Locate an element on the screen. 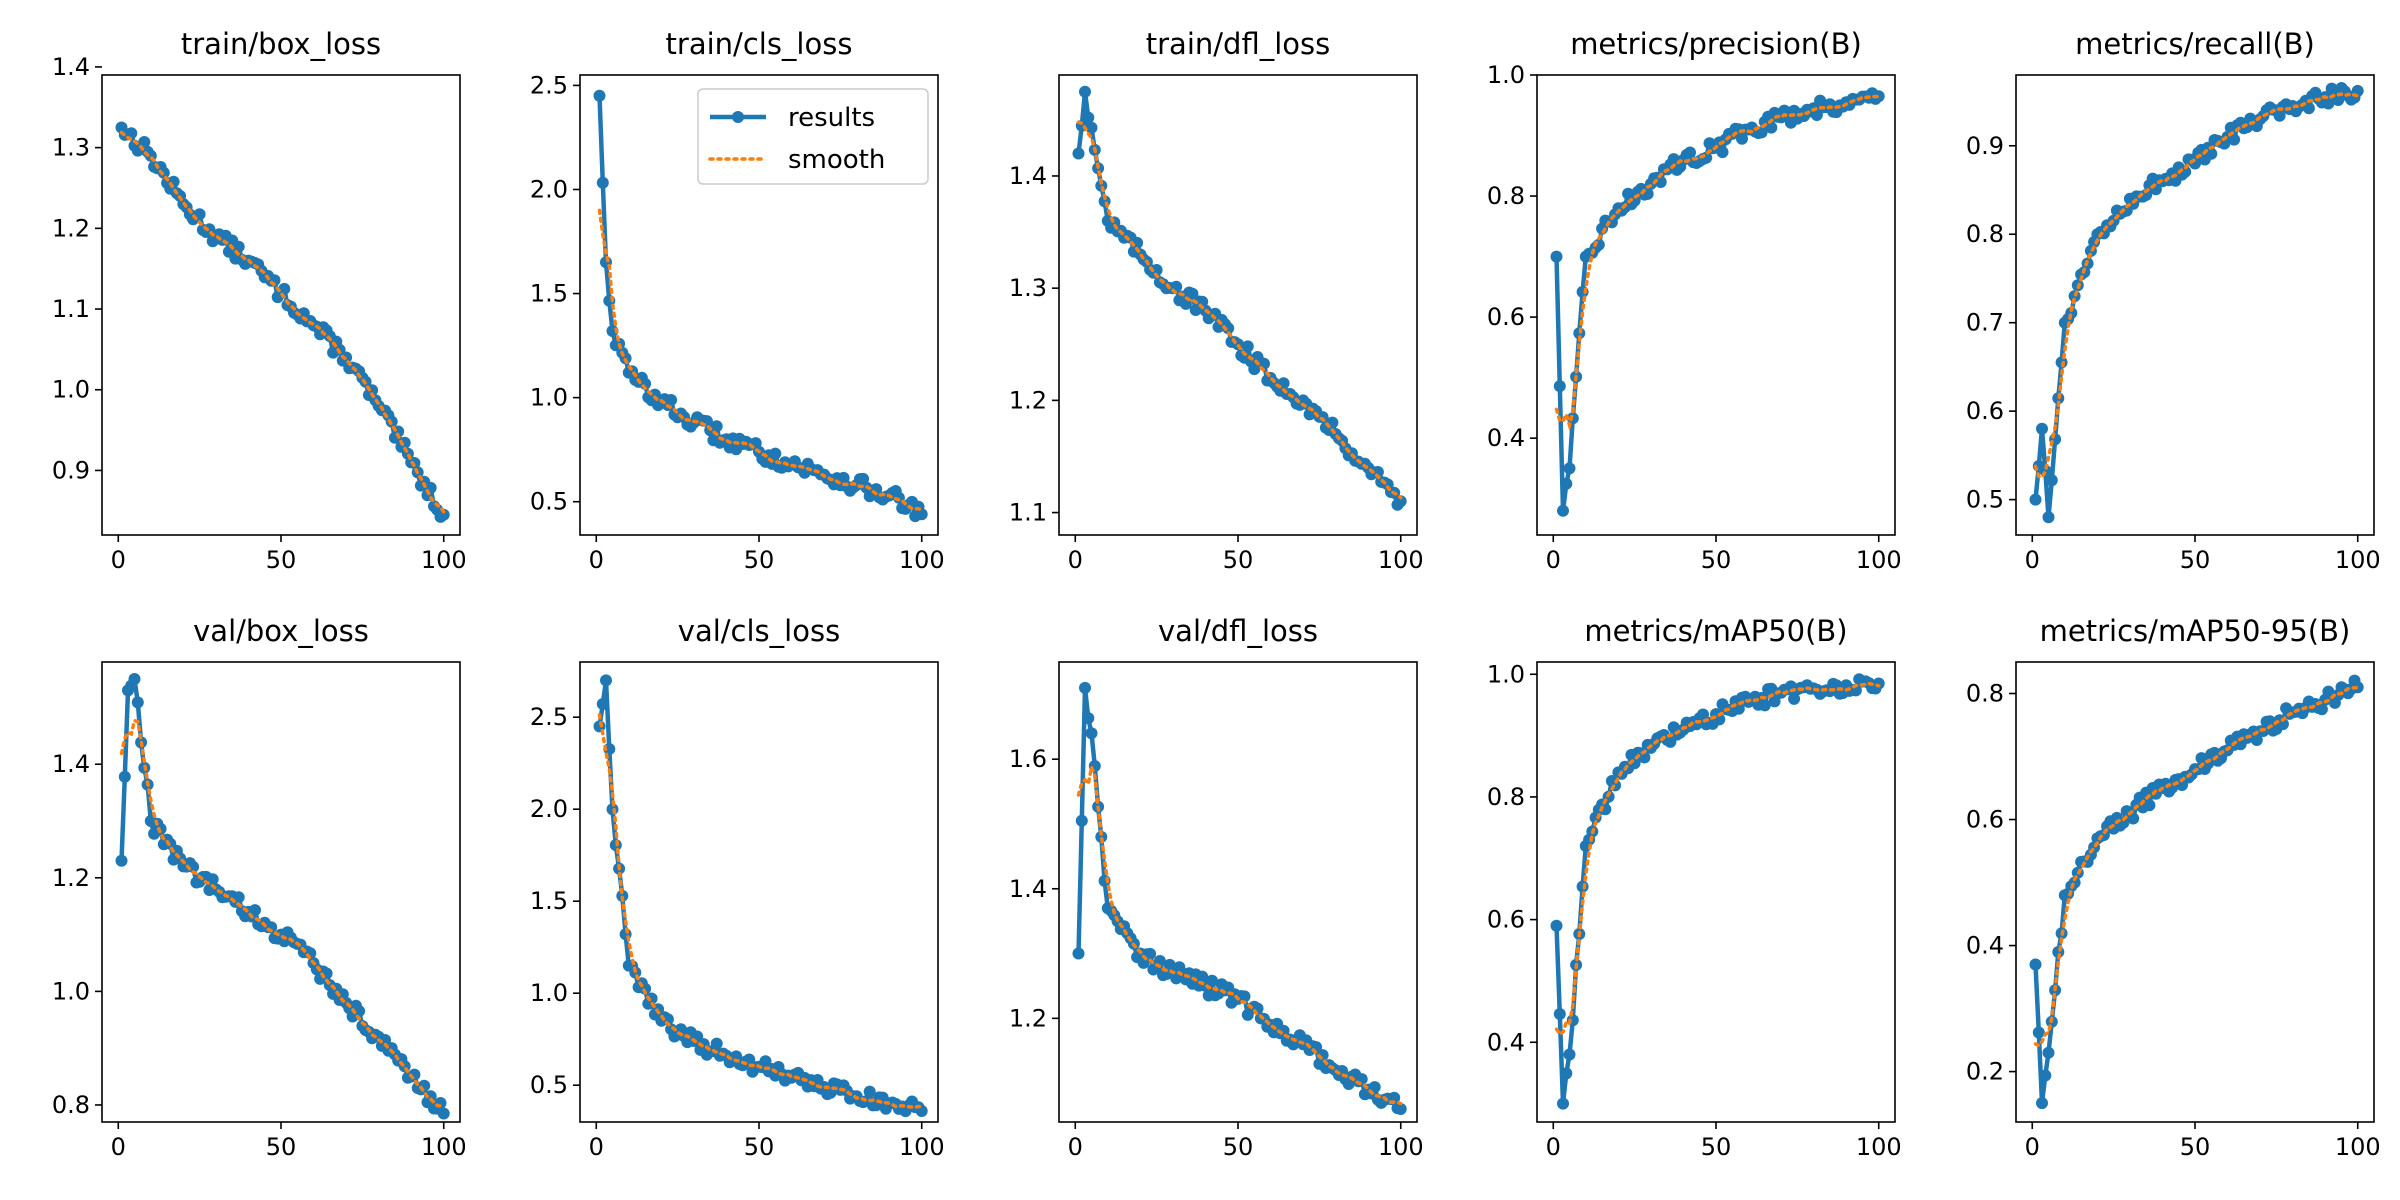 The image size is (2400, 1200). panel-val-cls-loss: val/cls_loss 0 50 100 0.5 1.0 1.5 2.0 2.5 is located at coordinates (737, 887).